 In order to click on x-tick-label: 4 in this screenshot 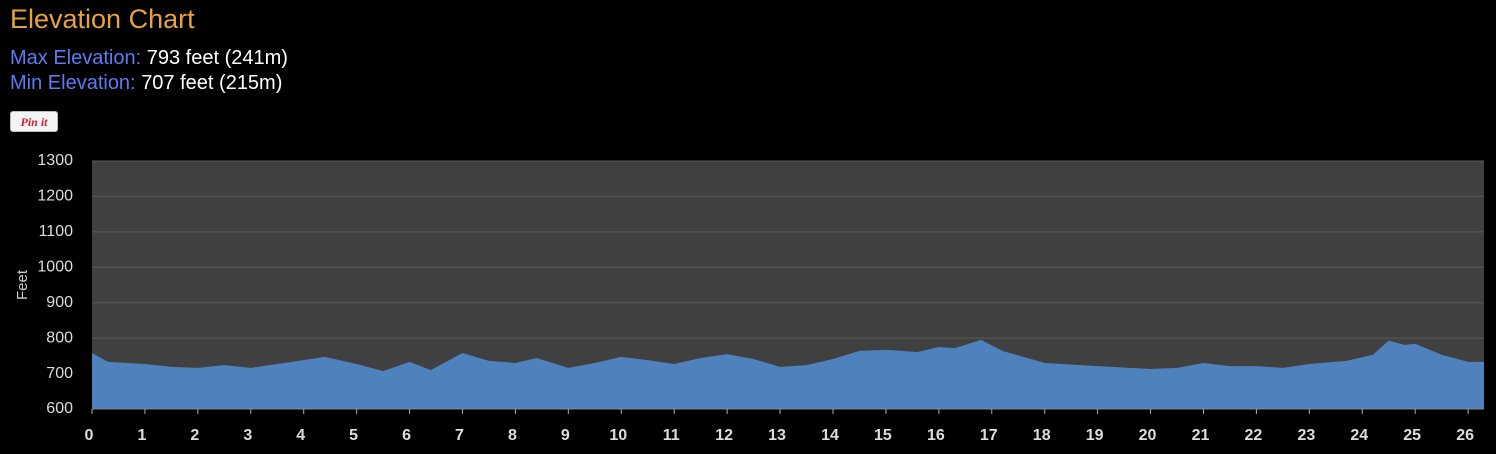, I will do `click(300, 435)`.